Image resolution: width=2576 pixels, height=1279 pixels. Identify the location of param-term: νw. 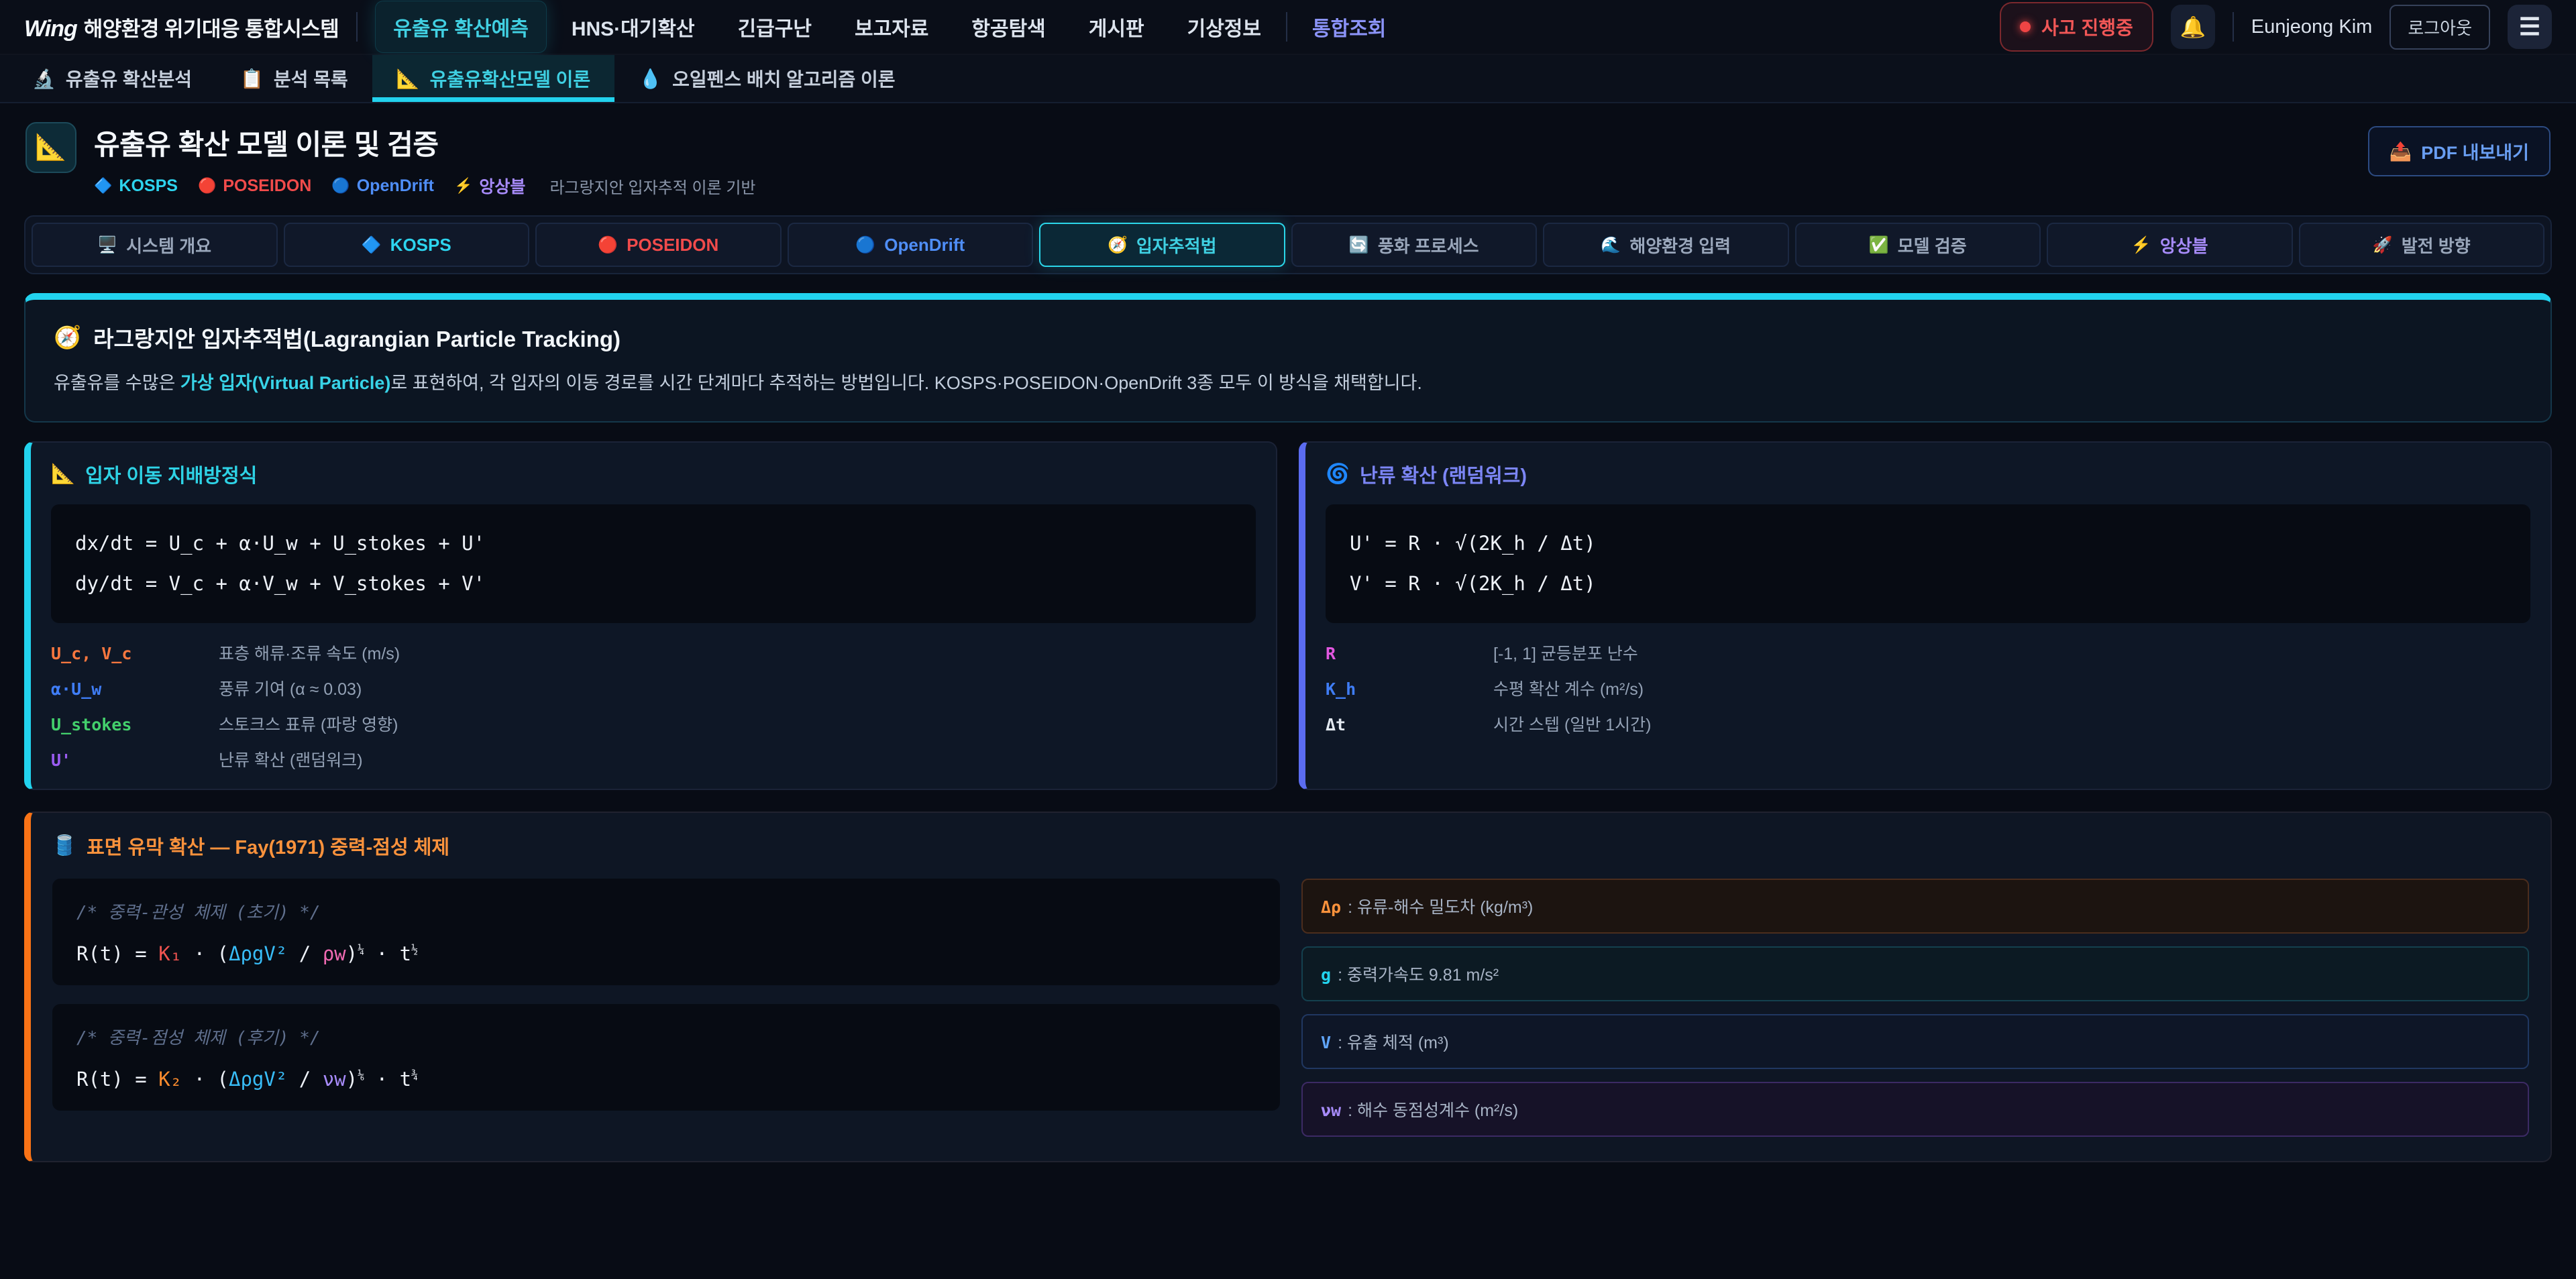
(1331, 1111).